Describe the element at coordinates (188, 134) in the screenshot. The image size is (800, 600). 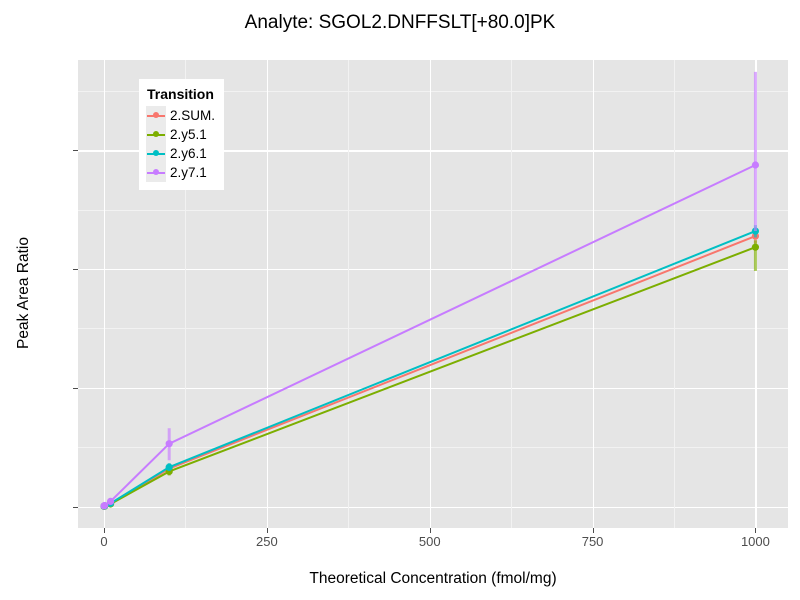
I see `legend-item-label: 2.y5.1` at that location.